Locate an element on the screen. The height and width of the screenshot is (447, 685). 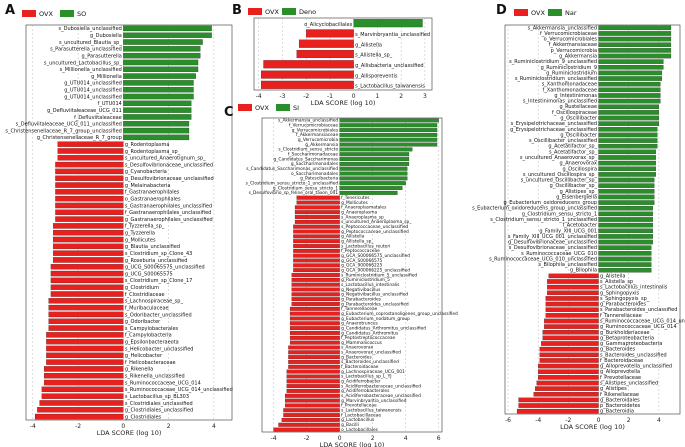
bar-label: s_Ruminococcaceae_UCG_010 is located at coordinates (559, 254).